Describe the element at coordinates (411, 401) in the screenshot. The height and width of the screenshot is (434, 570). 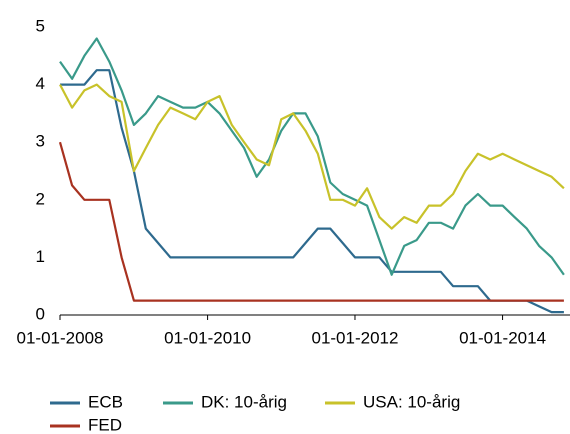
I see `legend-label: USA: 10-årig` at that location.